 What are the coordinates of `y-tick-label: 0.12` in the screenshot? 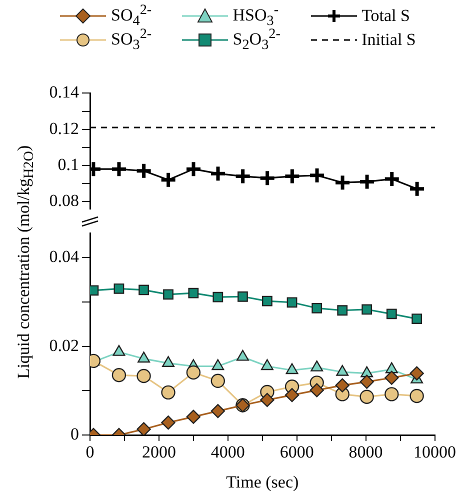 It's located at (64, 128).